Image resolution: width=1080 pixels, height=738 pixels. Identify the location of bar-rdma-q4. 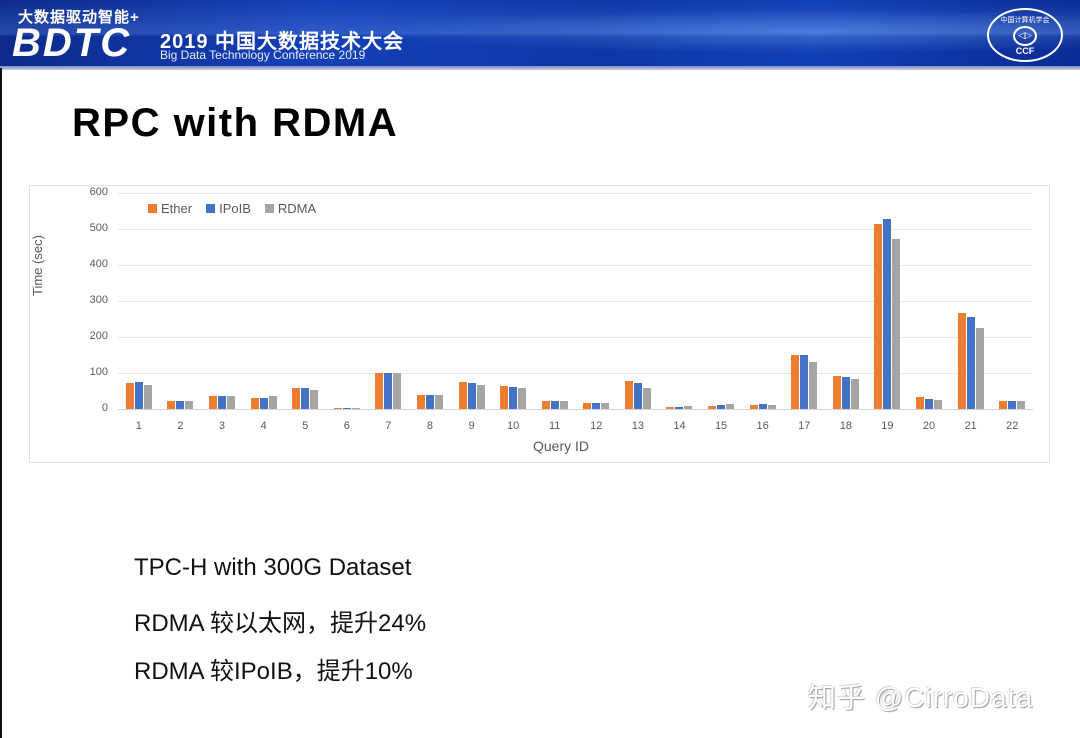
(272, 402).